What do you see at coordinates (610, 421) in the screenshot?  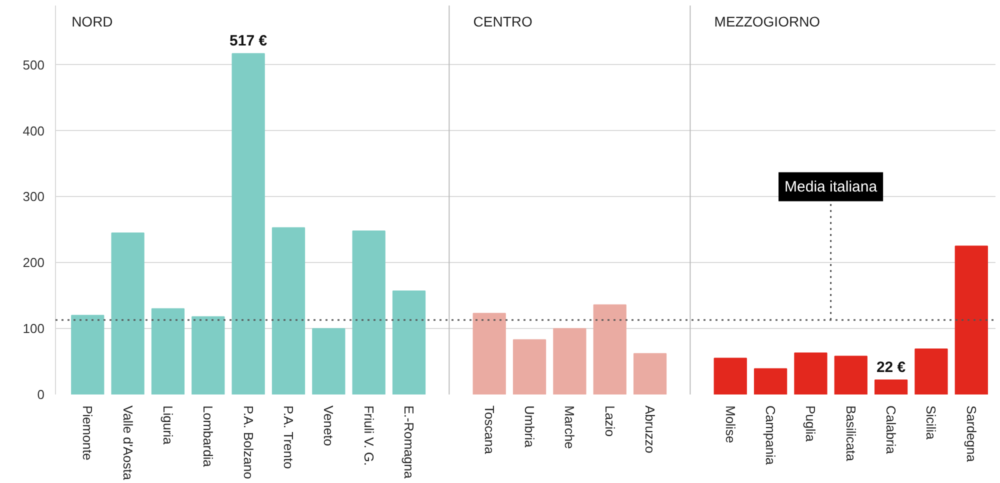 I see `x-tick-label: Lazio` at bounding box center [610, 421].